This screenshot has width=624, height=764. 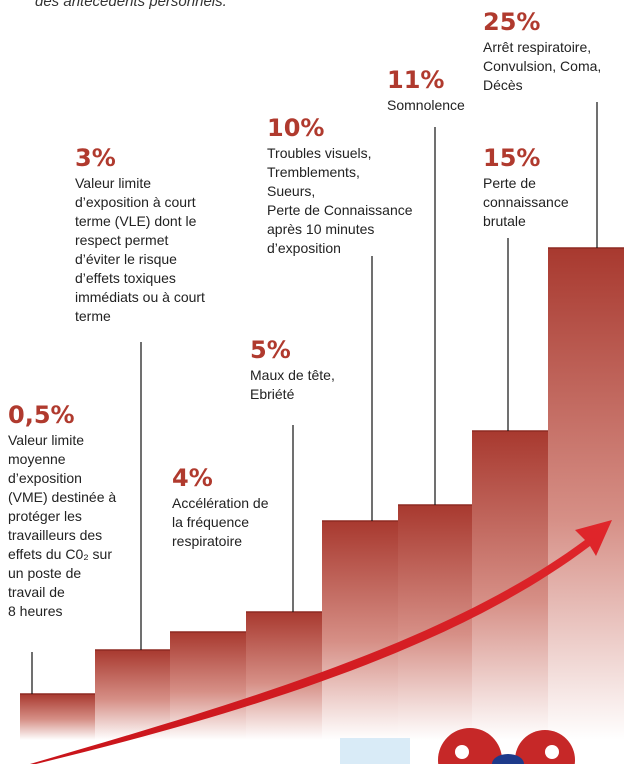 What do you see at coordinates (95, 158) in the screenshot?
I see `level-label: 3%` at bounding box center [95, 158].